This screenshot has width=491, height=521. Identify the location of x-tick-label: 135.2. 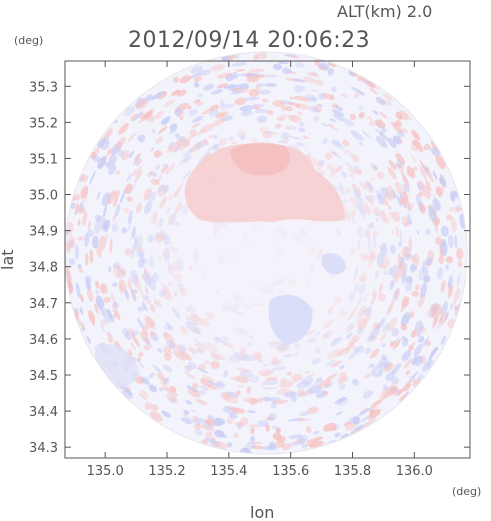
(166, 471).